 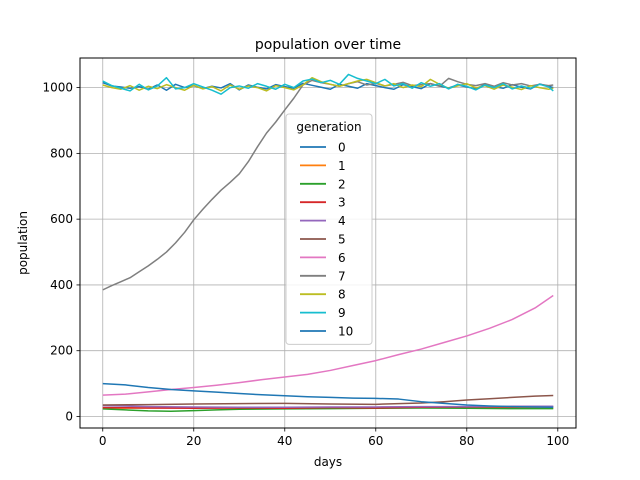 I want to click on legend-label-gen-8: 8, so click(x=342, y=295).